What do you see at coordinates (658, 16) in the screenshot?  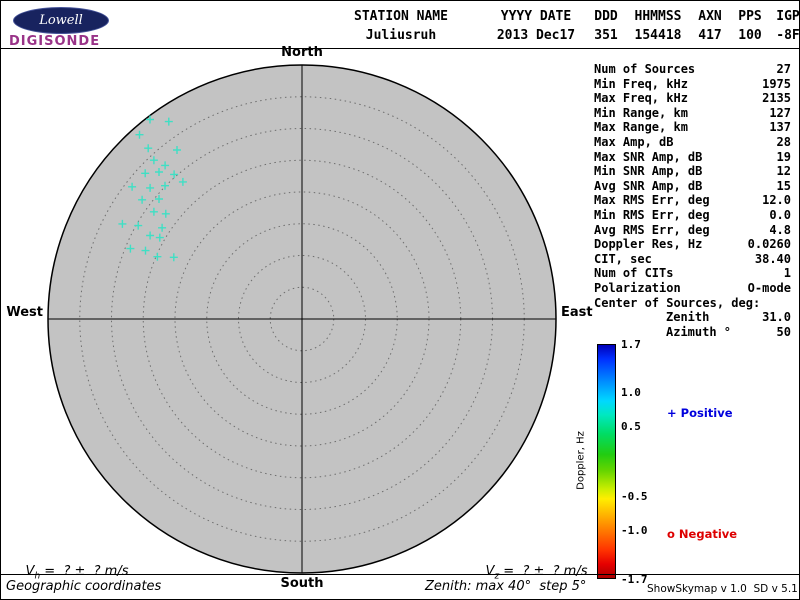 I see `header-col-label: HHMMSS` at bounding box center [658, 16].